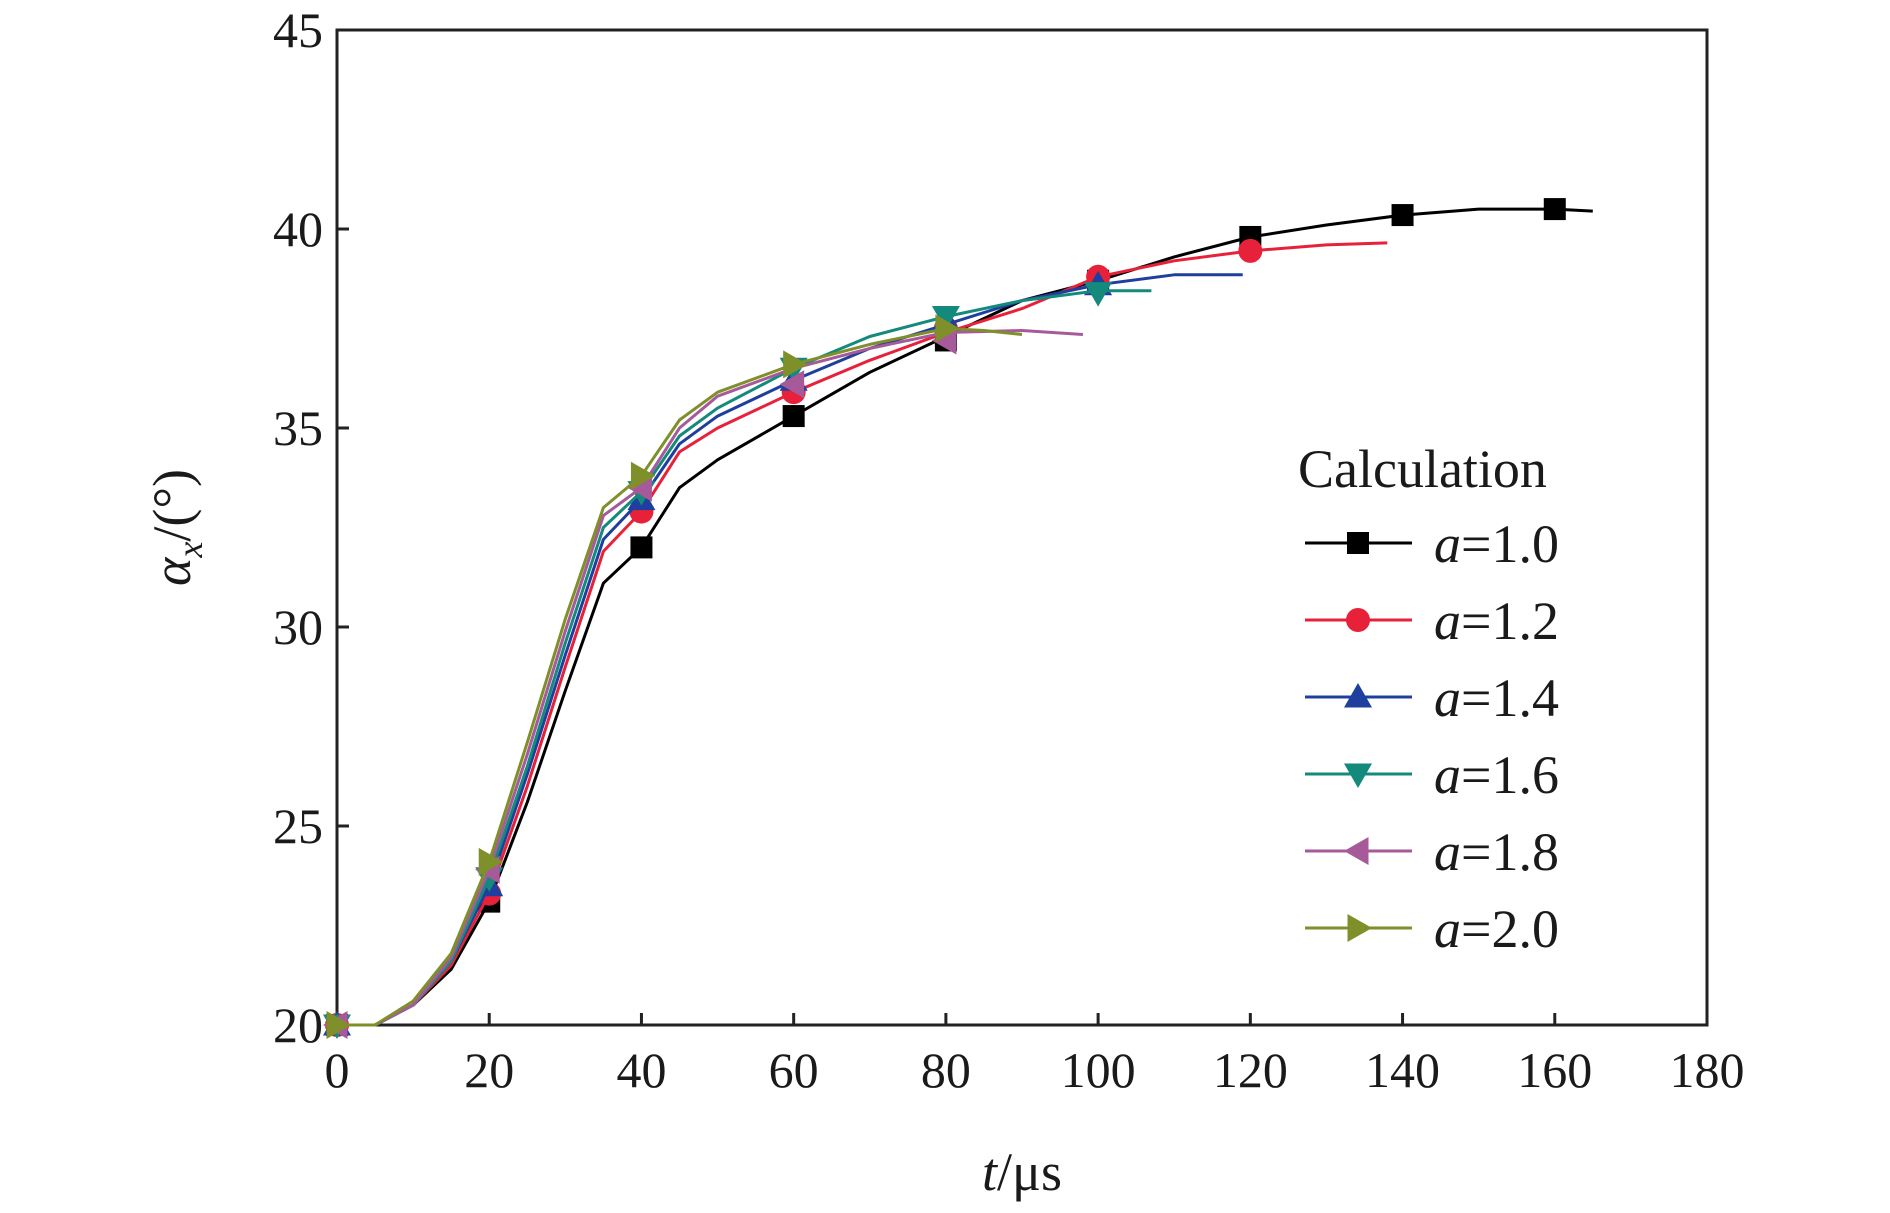 The width and height of the screenshot is (1890, 1213). I want to click on y-tick-label: 45, so click(298, 30).